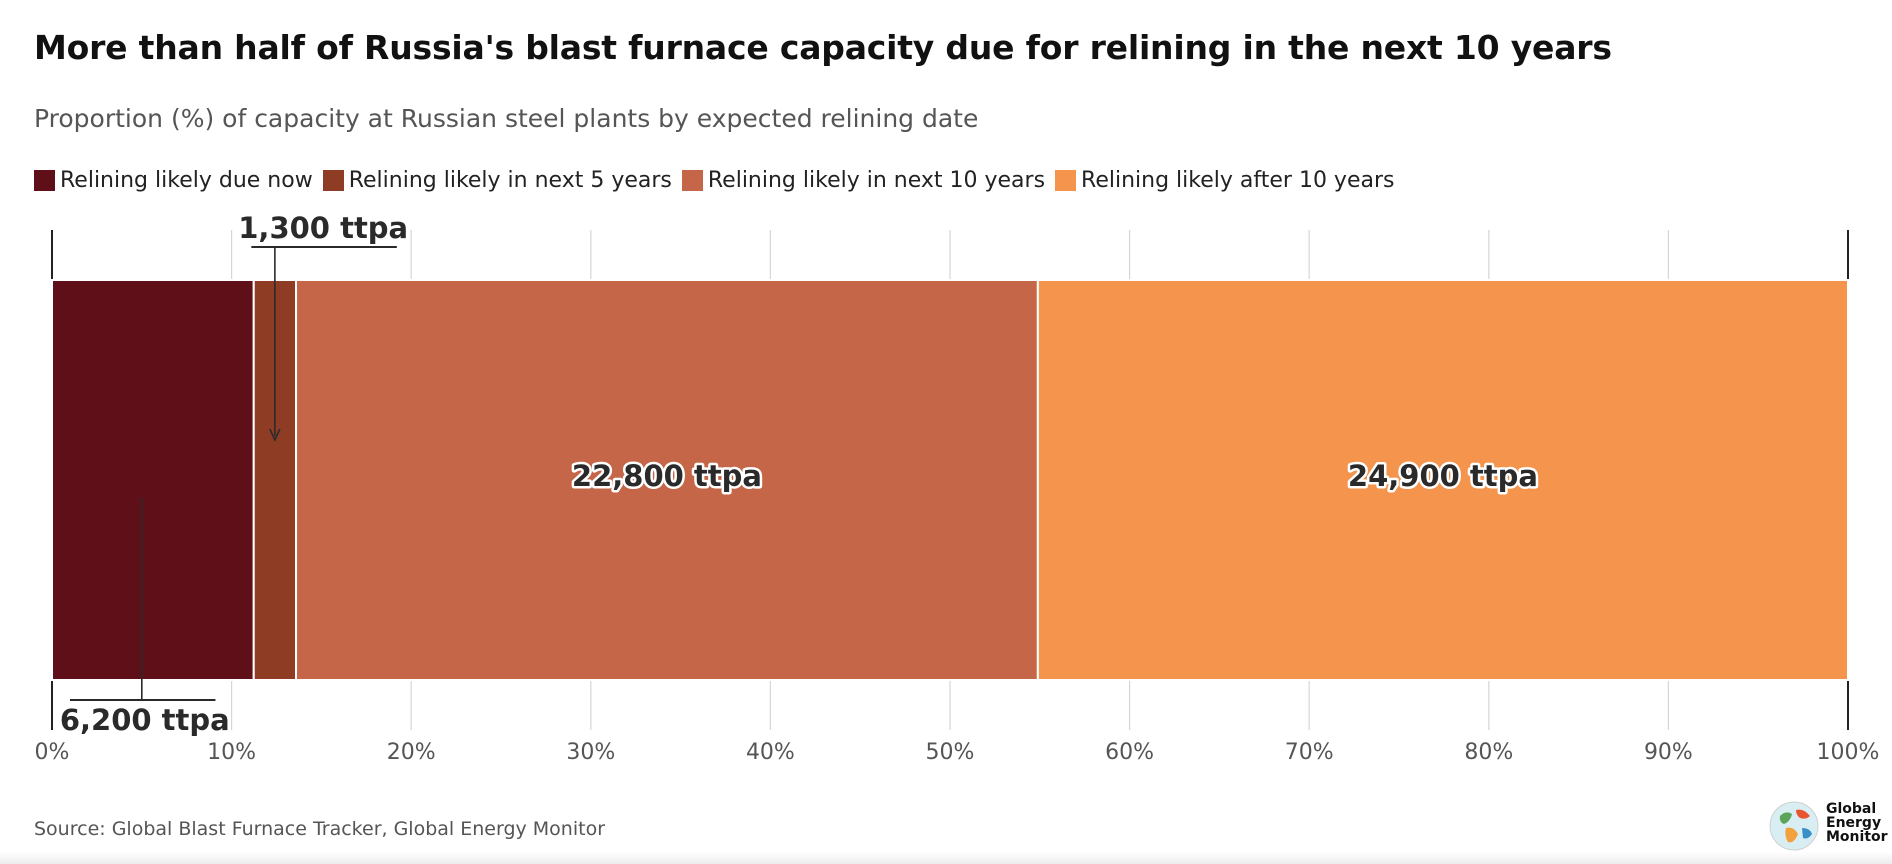  What do you see at coordinates (411, 752) in the screenshot?
I see `x-tick-label: 20%` at bounding box center [411, 752].